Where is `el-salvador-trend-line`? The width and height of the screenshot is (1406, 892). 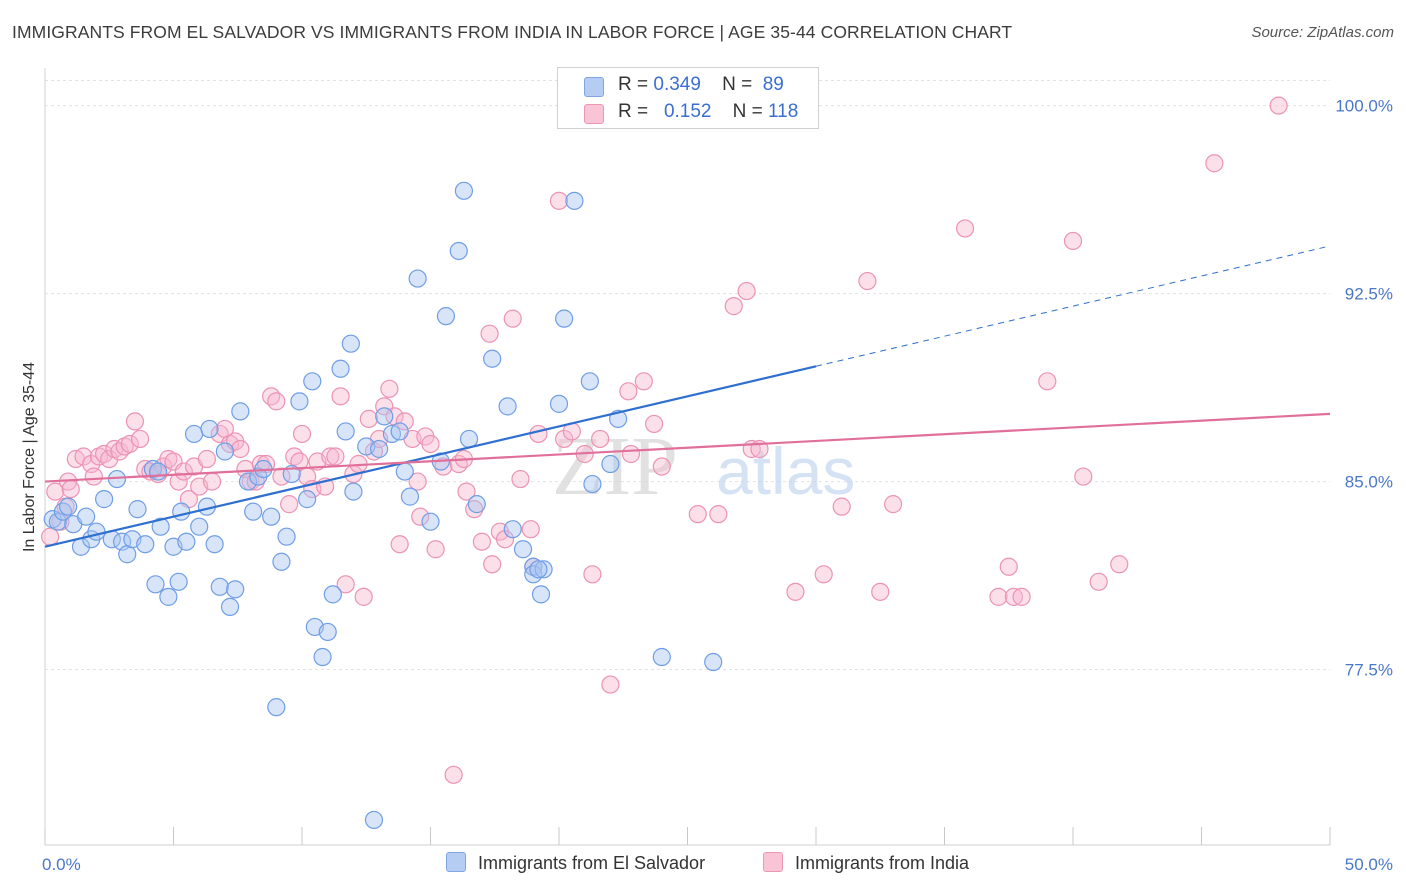
el-salvador-trend-line is located at coordinates (430, 456).